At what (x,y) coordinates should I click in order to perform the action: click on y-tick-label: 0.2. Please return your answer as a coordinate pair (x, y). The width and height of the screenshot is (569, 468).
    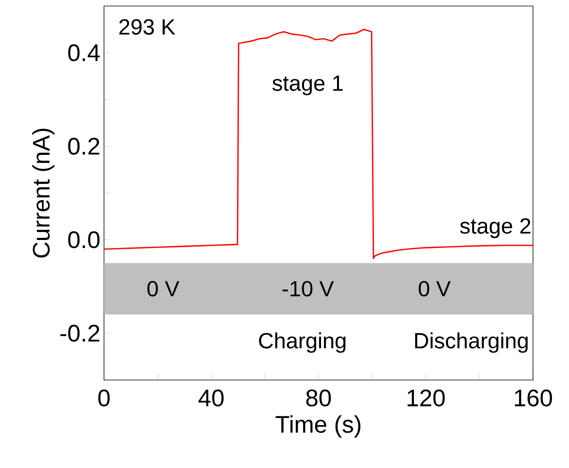
    Looking at the image, I should click on (84, 146).